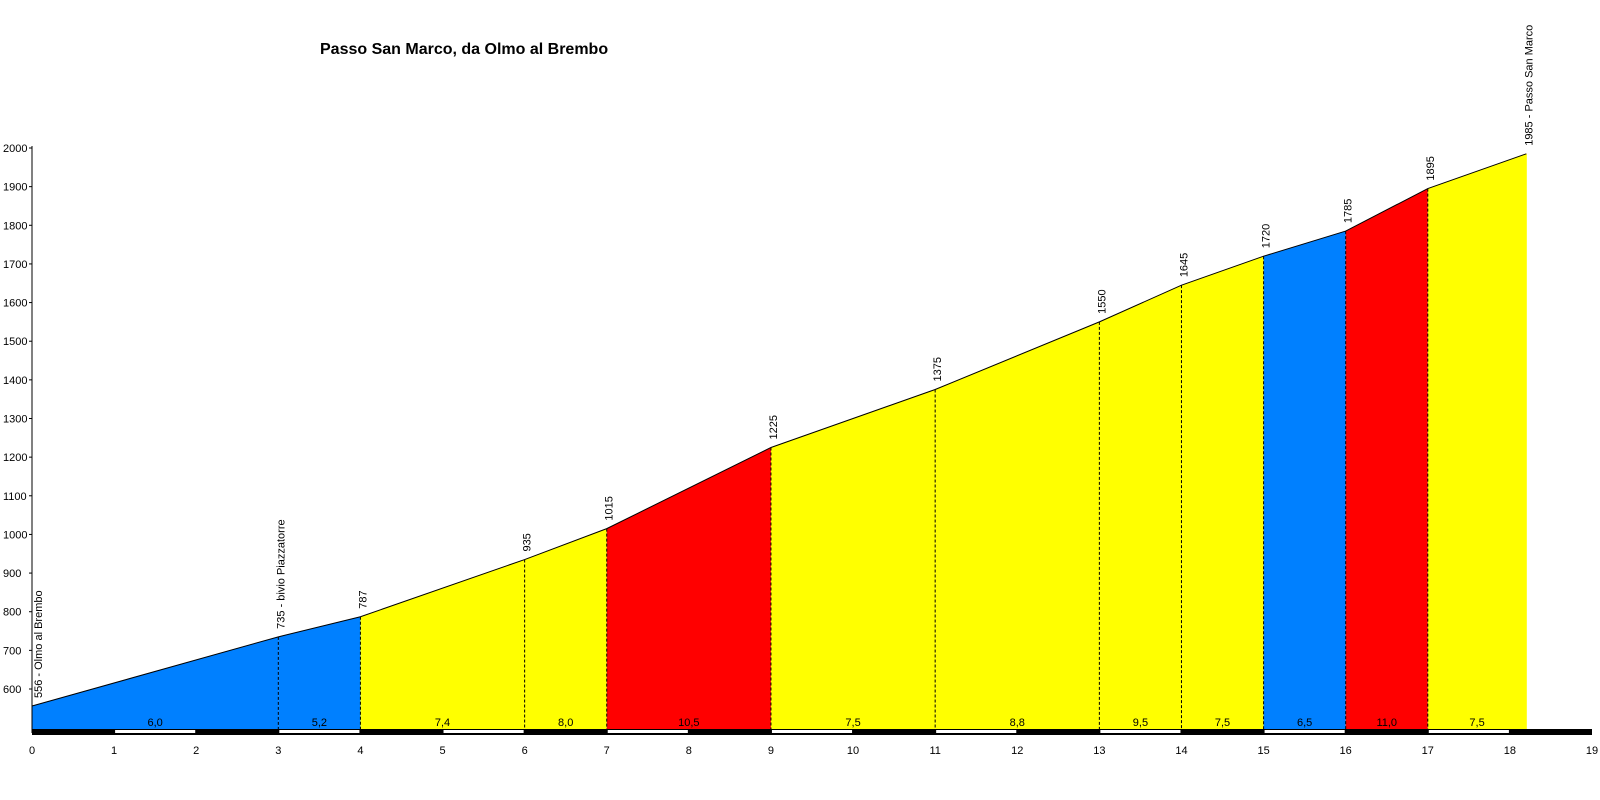  I want to click on gradient-label-7: 9,5, so click(1140, 723).